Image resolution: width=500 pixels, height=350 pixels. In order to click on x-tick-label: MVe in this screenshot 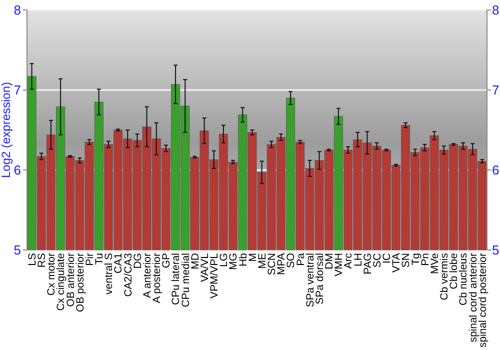, I will do `click(434, 263)`.